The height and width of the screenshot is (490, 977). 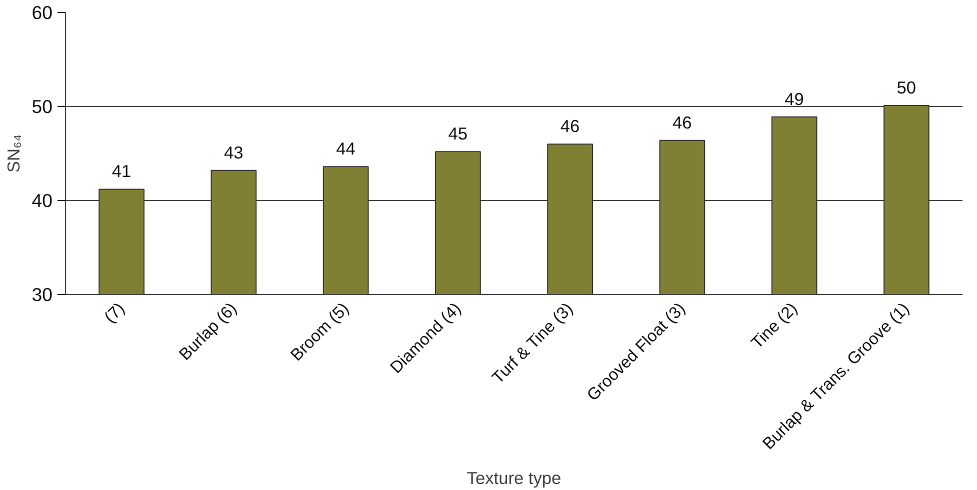 What do you see at coordinates (346, 148) in the screenshot?
I see `data-label: 44` at bounding box center [346, 148].